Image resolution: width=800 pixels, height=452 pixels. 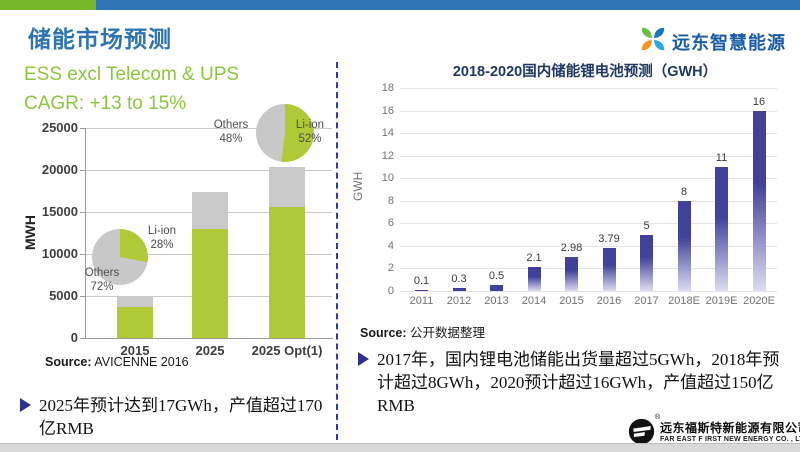 I want to click on y-tick-label: 10, so click(x=387, y=178).